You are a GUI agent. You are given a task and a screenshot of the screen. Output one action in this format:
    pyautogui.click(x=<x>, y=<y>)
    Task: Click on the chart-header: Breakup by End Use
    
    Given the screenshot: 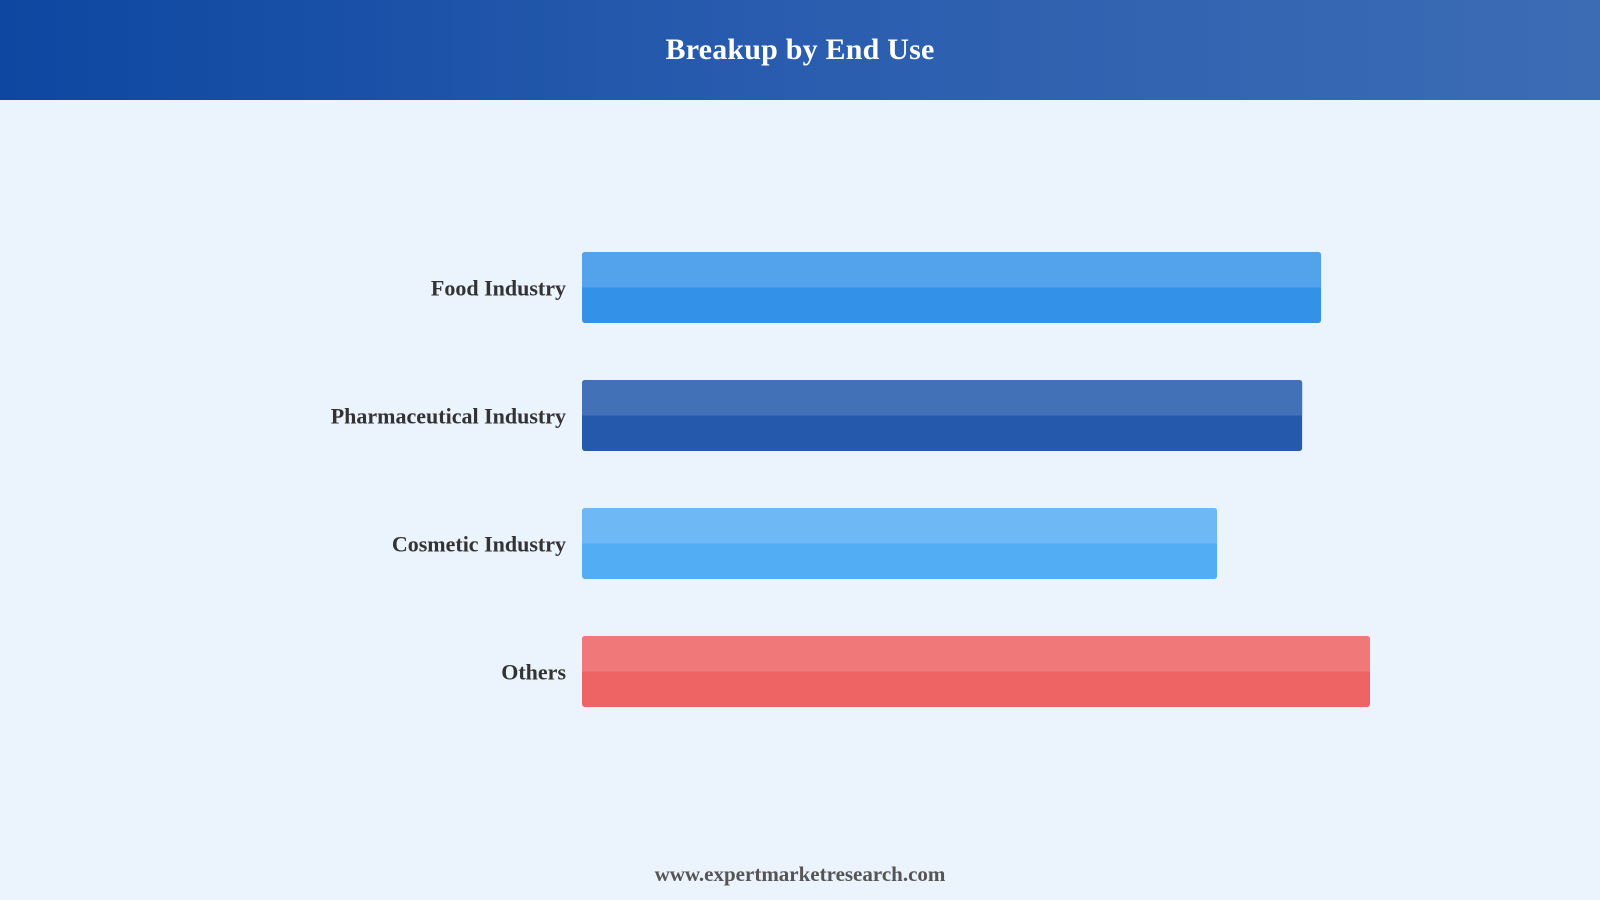 What is the action you would take?
    pyautogui.click(x=800, y=50)
    